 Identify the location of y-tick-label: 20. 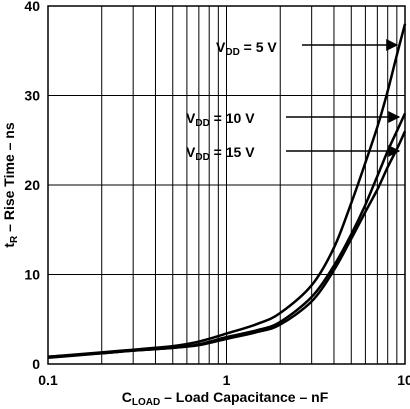
(32, 185).